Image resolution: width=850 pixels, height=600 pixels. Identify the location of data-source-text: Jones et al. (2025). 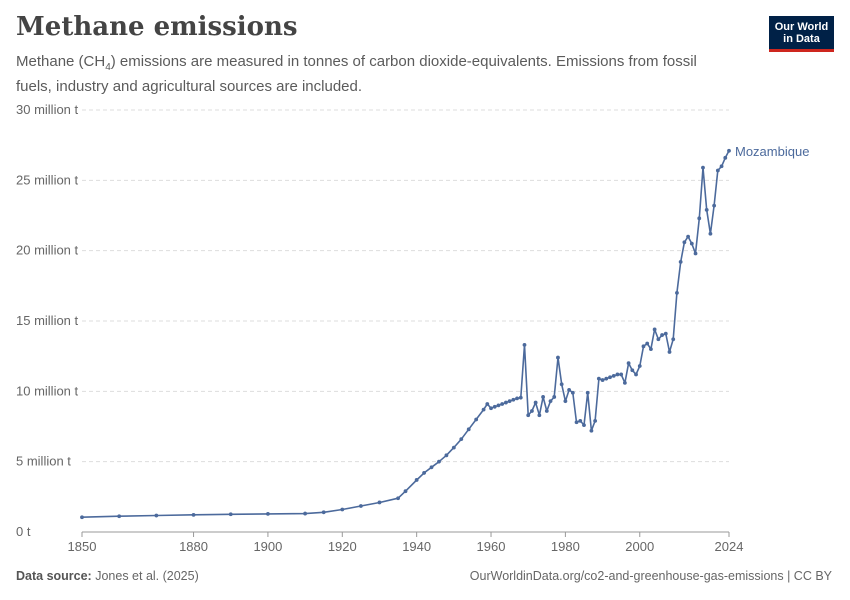
(147, 576).